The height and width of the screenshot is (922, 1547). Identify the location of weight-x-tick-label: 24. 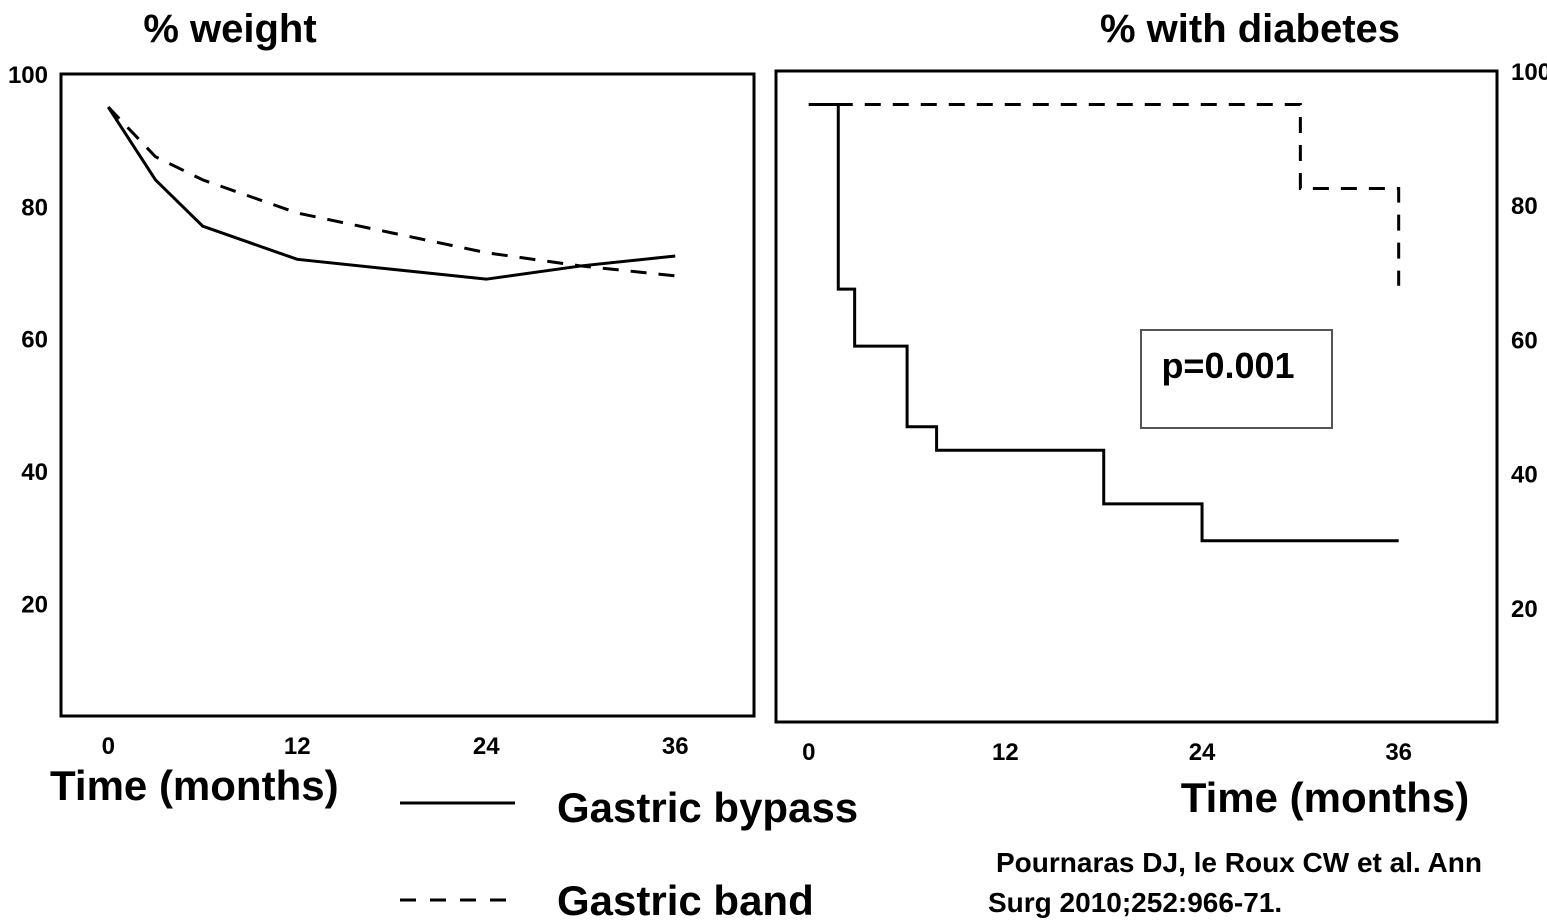
(486, 746).